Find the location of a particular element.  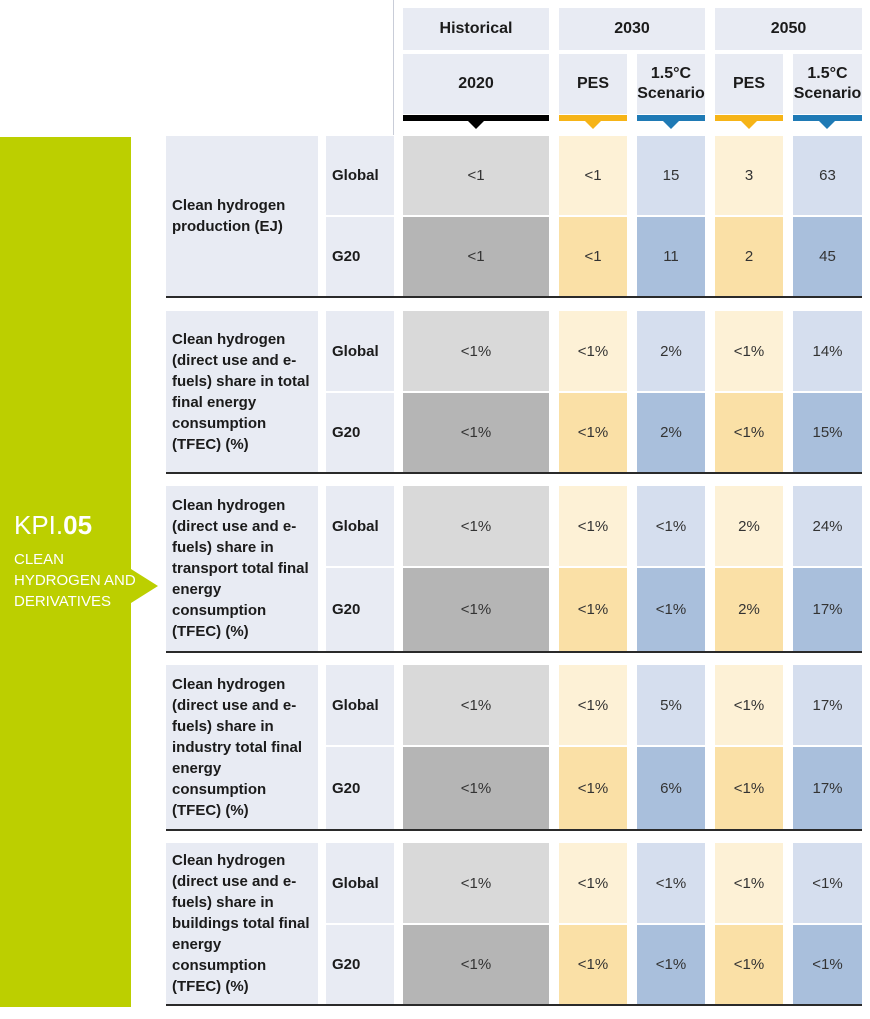

header-col-scenario-2050-line1: 1.5°C is located at coordinates (827, 73).